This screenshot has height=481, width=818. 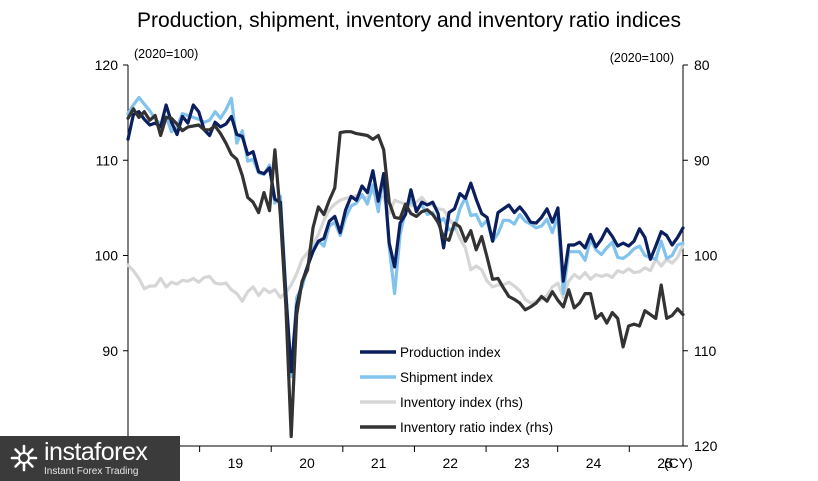 I want to click on right-tick-label: 110, so click(x=705, y=351).